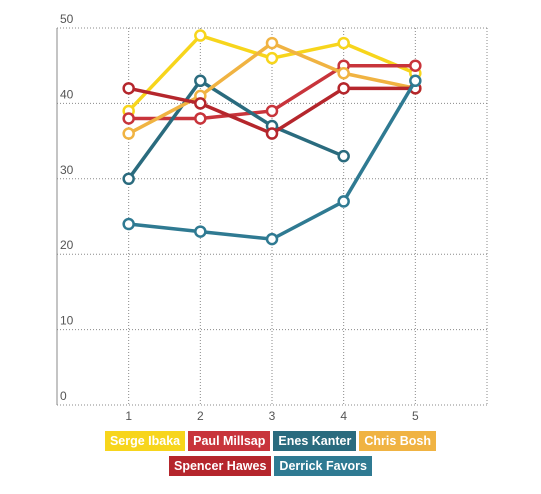  What do you see at coordinates (343, 416) in the screenshot?
I see `x-tick-label: 4` at bounding box center [343, 416].